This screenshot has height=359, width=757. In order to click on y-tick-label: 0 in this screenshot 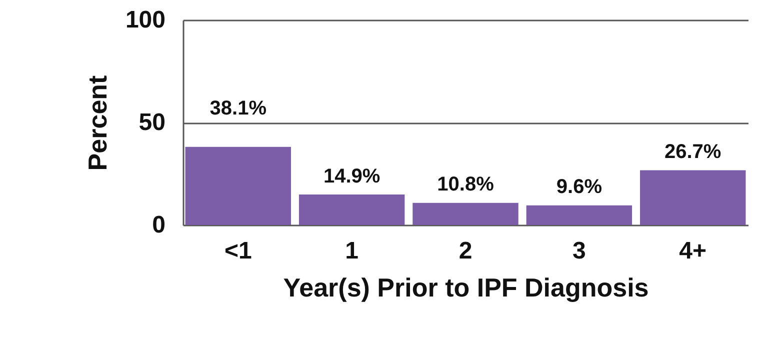, I will do `click(159, 225)`.